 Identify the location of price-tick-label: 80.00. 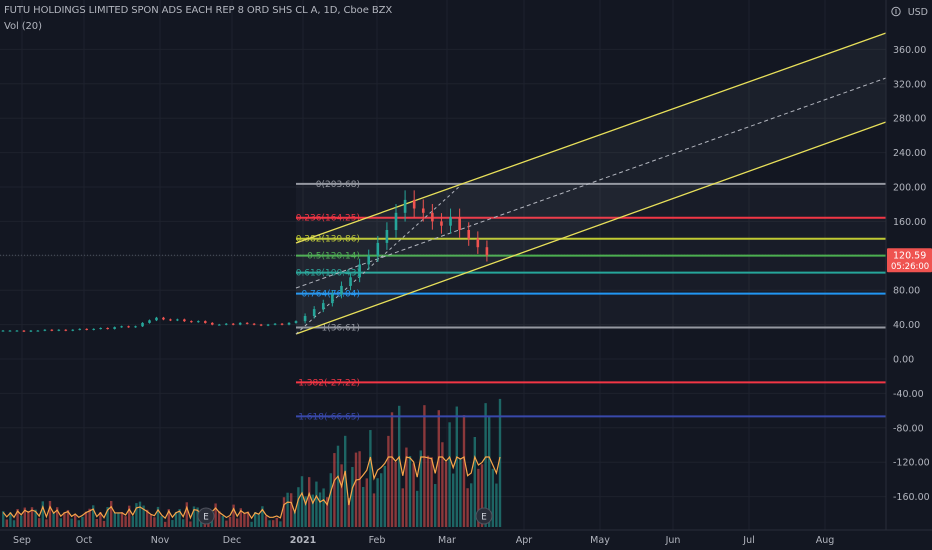
(906, 291).